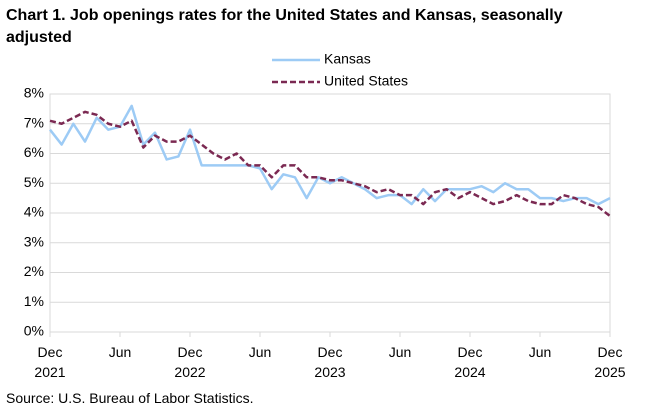 This screenshot has height=412, width=647. Describe the element at coordinates (34, 301) in the screenshot. I see `y-tick-label: 1%` at that location.